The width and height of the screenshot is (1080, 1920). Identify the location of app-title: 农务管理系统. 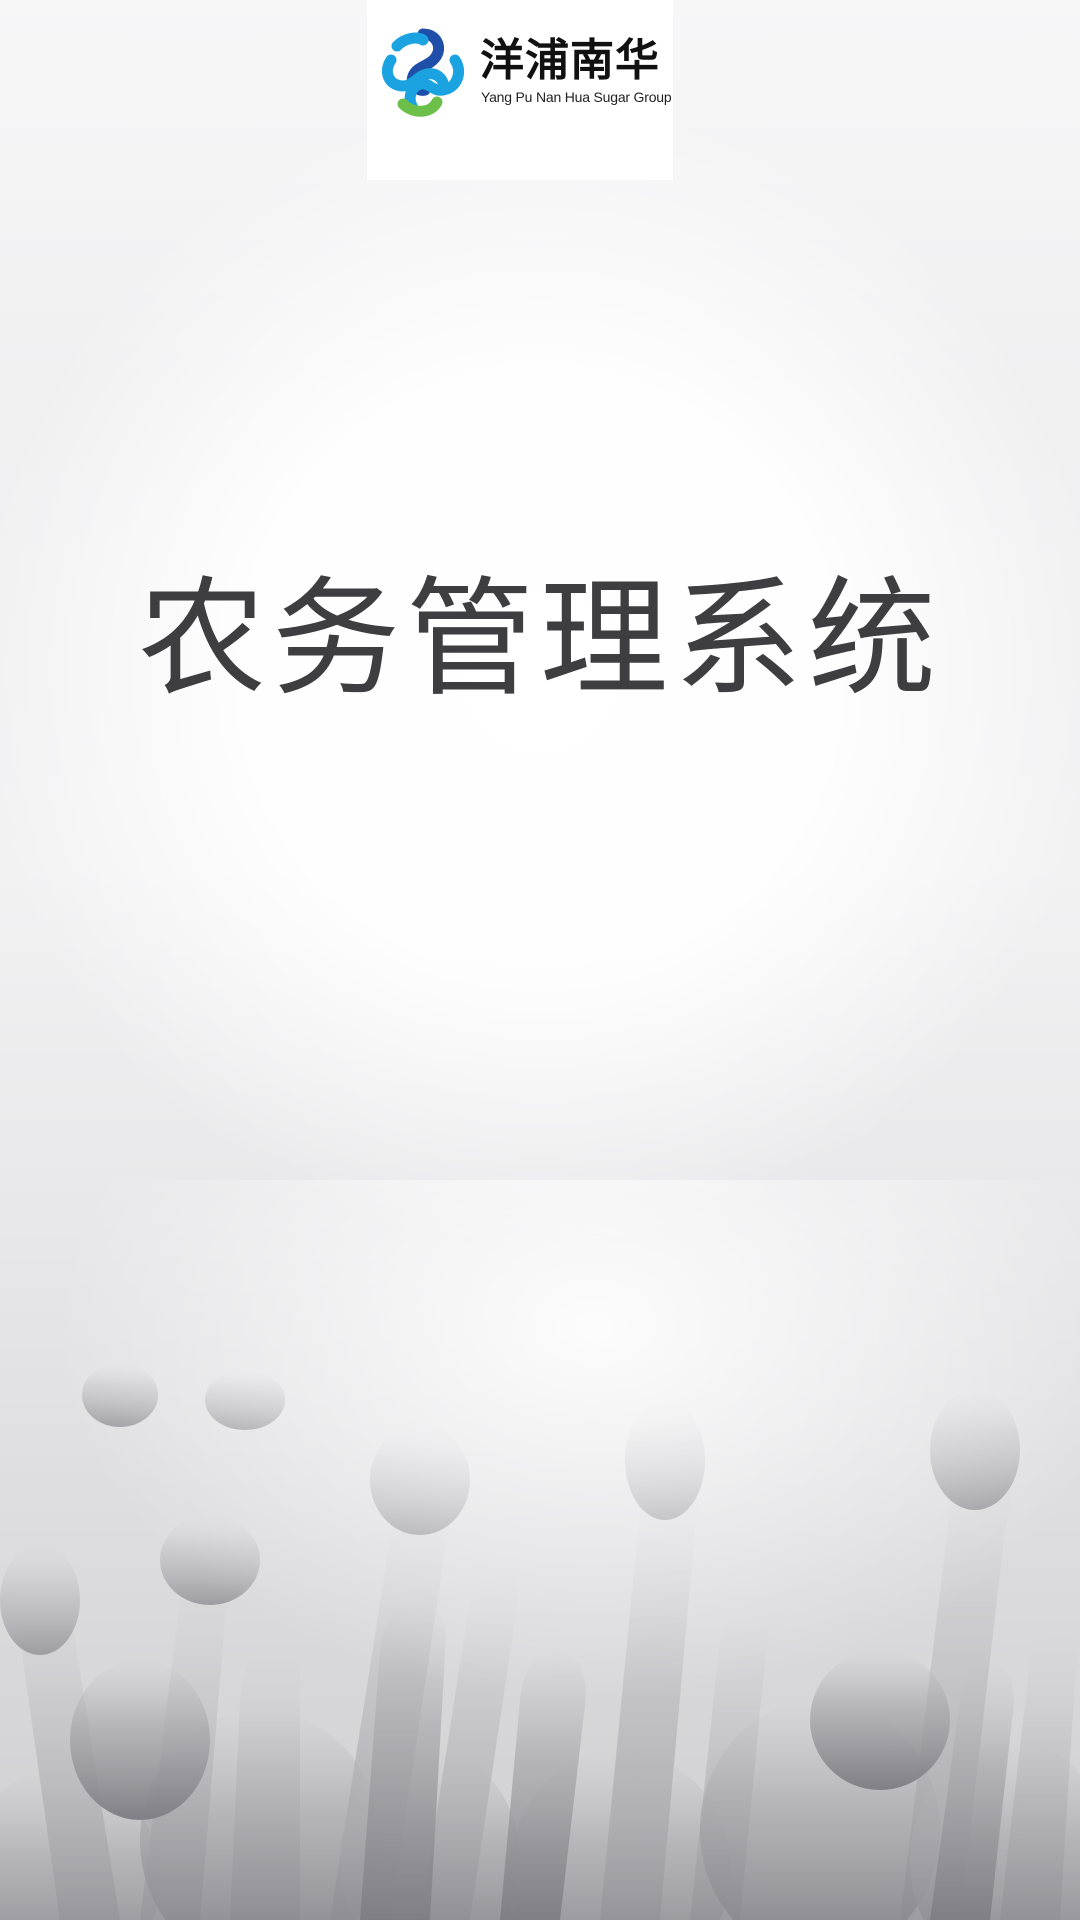
(539, 639).